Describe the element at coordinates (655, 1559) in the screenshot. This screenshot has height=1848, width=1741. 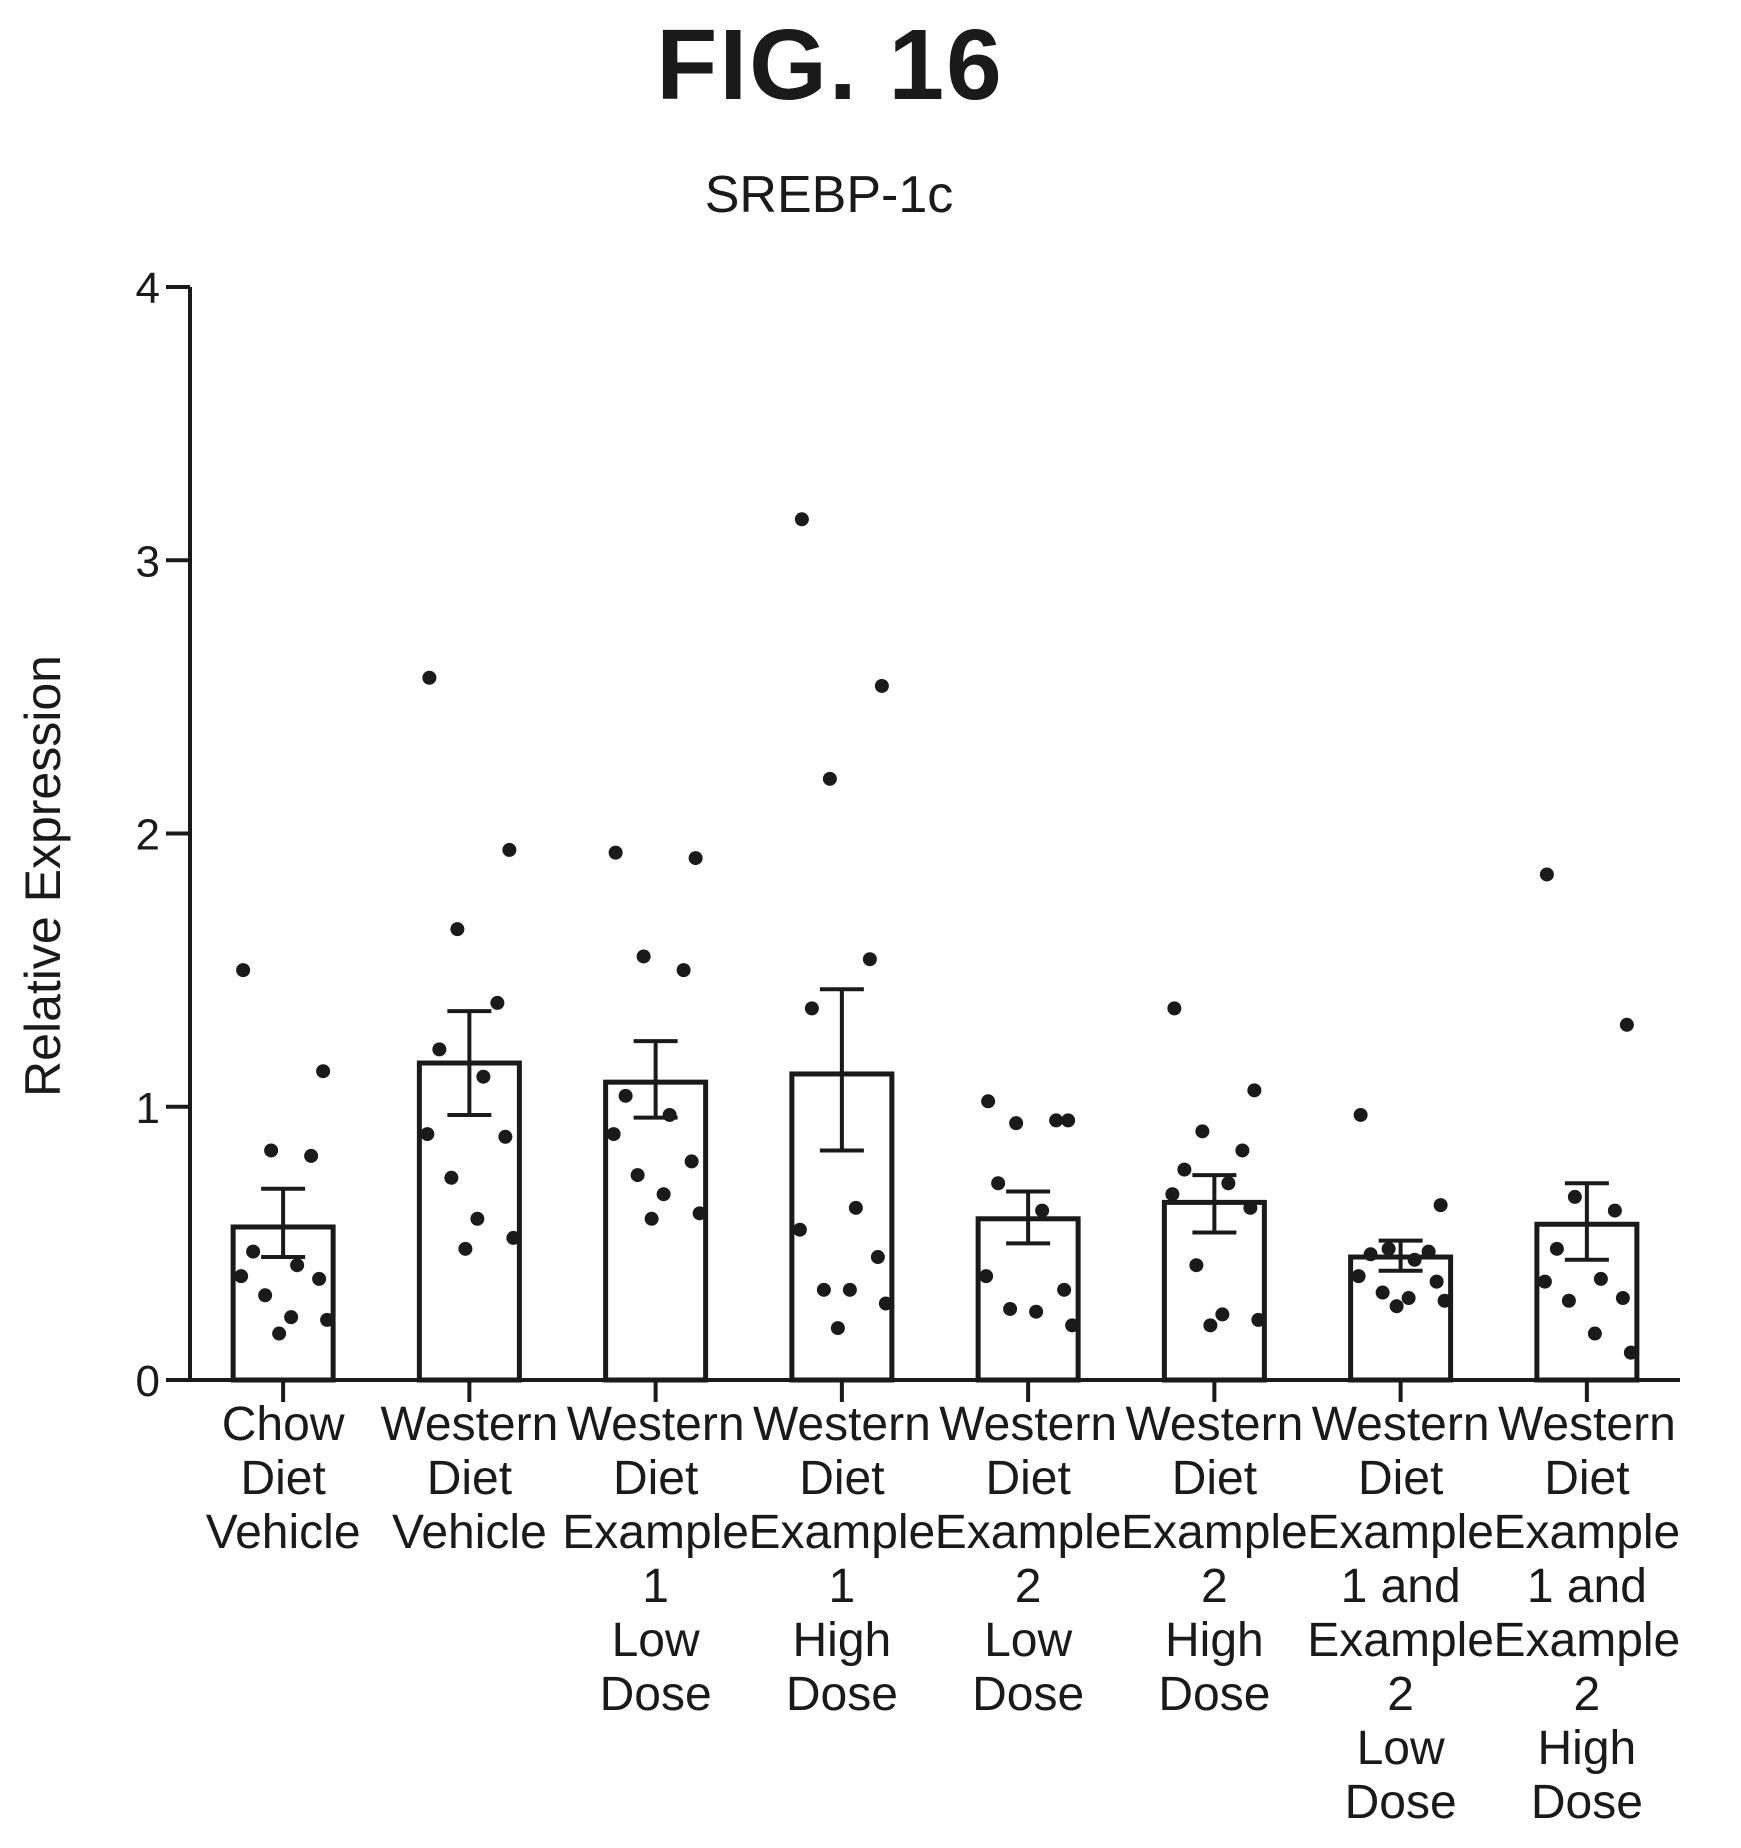
I see `category-label: Western Diet Example 1 Low Dose` at that location.